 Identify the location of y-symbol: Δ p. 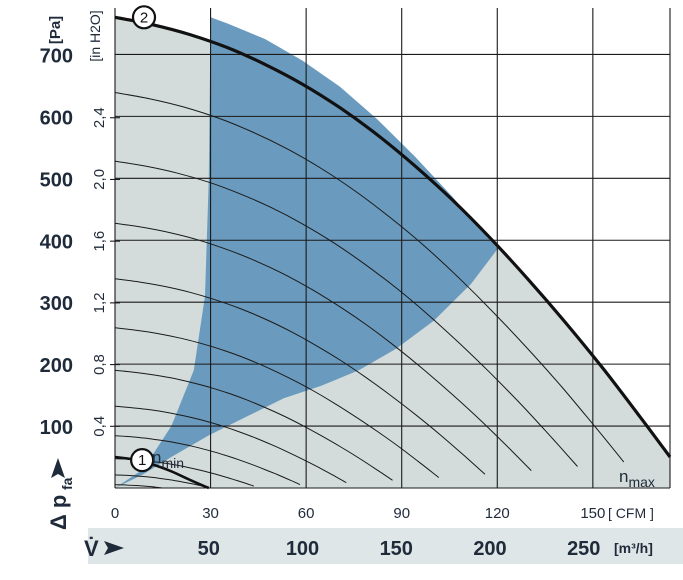
(58, 512).